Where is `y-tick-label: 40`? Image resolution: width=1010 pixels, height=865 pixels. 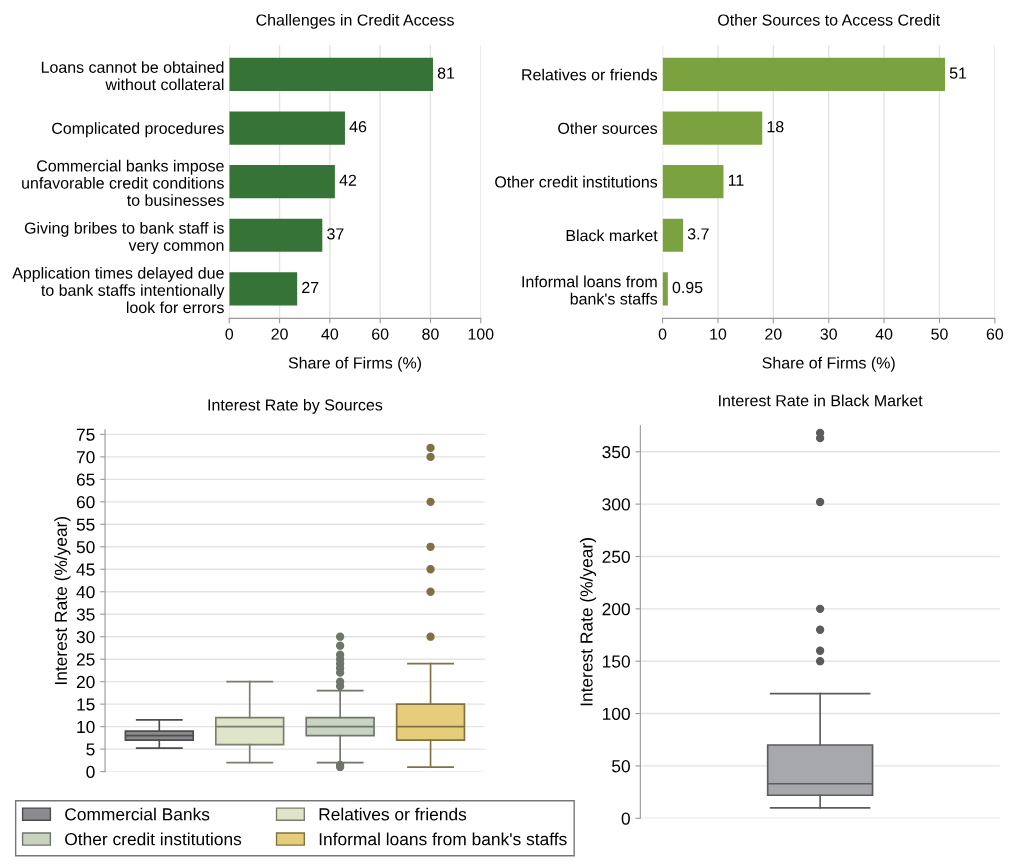
y-tick-label: 40 is located at coordinates (85, 592).